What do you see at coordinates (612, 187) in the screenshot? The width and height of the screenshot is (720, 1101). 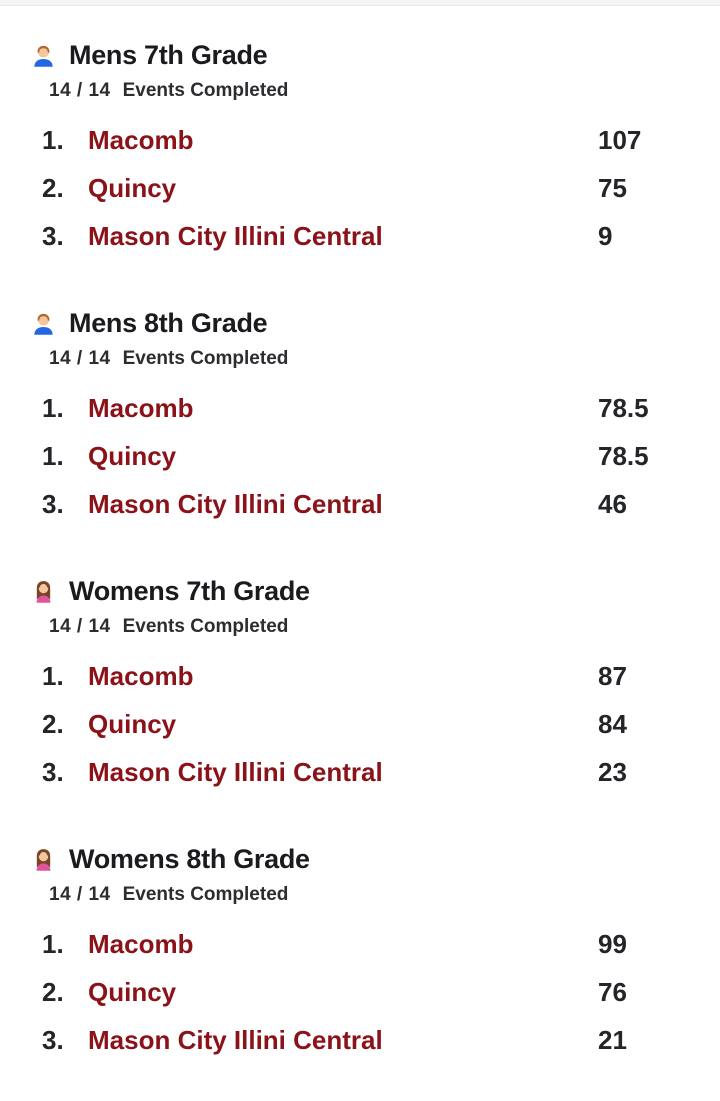 I see `team-score: 75` at bounding box center [612, 187].